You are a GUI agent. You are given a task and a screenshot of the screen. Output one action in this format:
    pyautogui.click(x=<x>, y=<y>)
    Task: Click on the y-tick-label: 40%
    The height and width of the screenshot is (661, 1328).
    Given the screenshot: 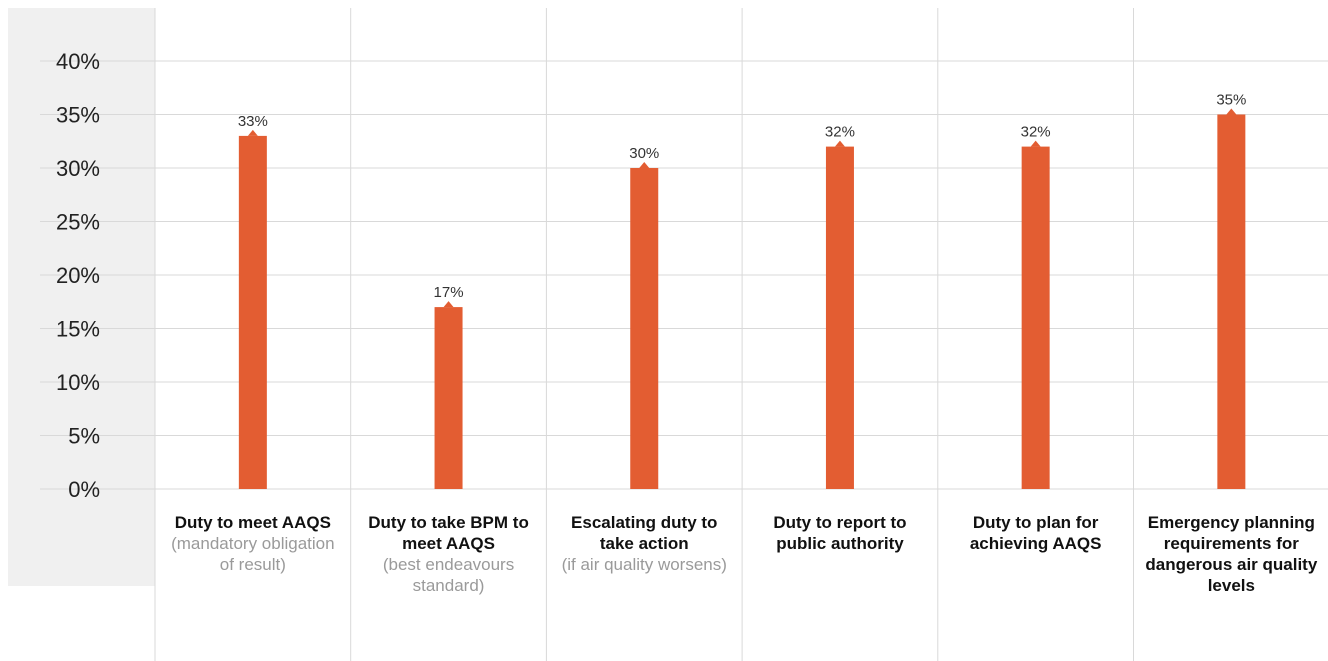 What is the action you would take?
    pyautogui.click(x=78, y=61)
    